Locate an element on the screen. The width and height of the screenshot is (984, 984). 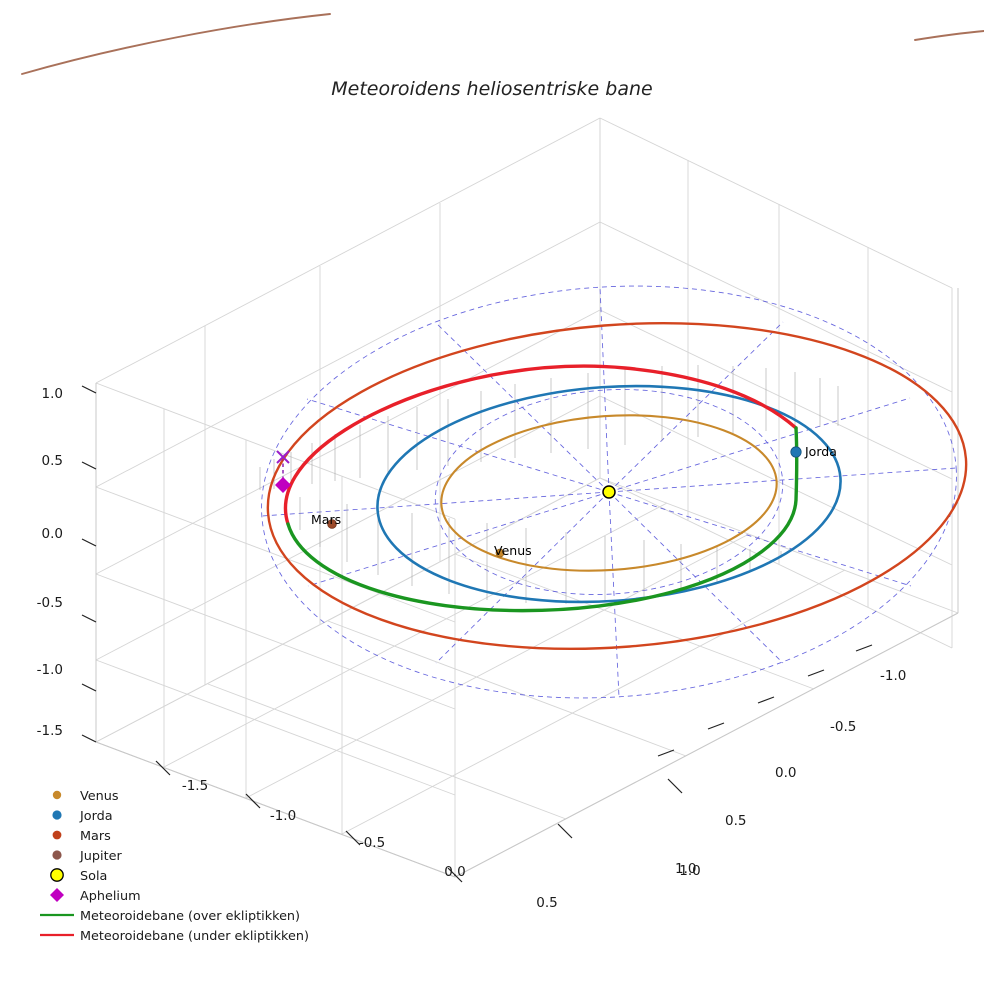
venus-marker is located at coordinates (500, 553).